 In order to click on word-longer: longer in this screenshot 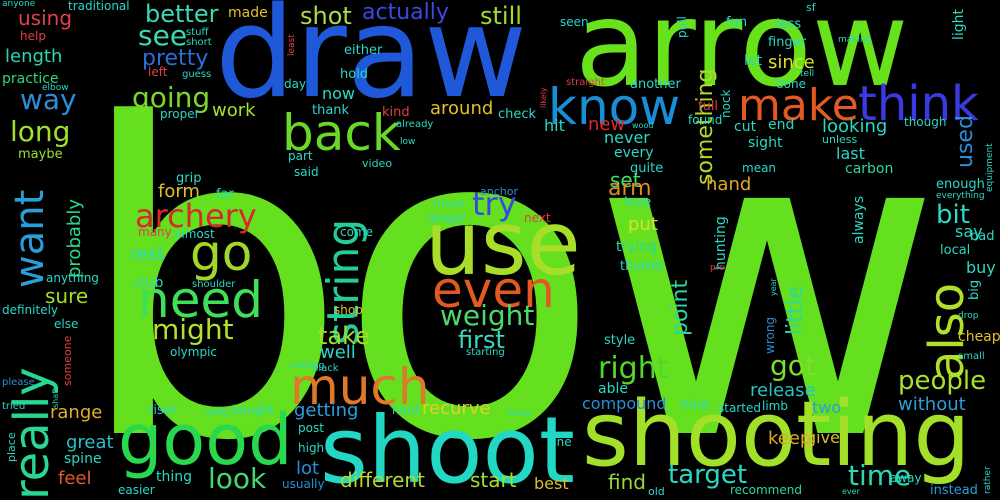, I will do `click(447, 218)`.